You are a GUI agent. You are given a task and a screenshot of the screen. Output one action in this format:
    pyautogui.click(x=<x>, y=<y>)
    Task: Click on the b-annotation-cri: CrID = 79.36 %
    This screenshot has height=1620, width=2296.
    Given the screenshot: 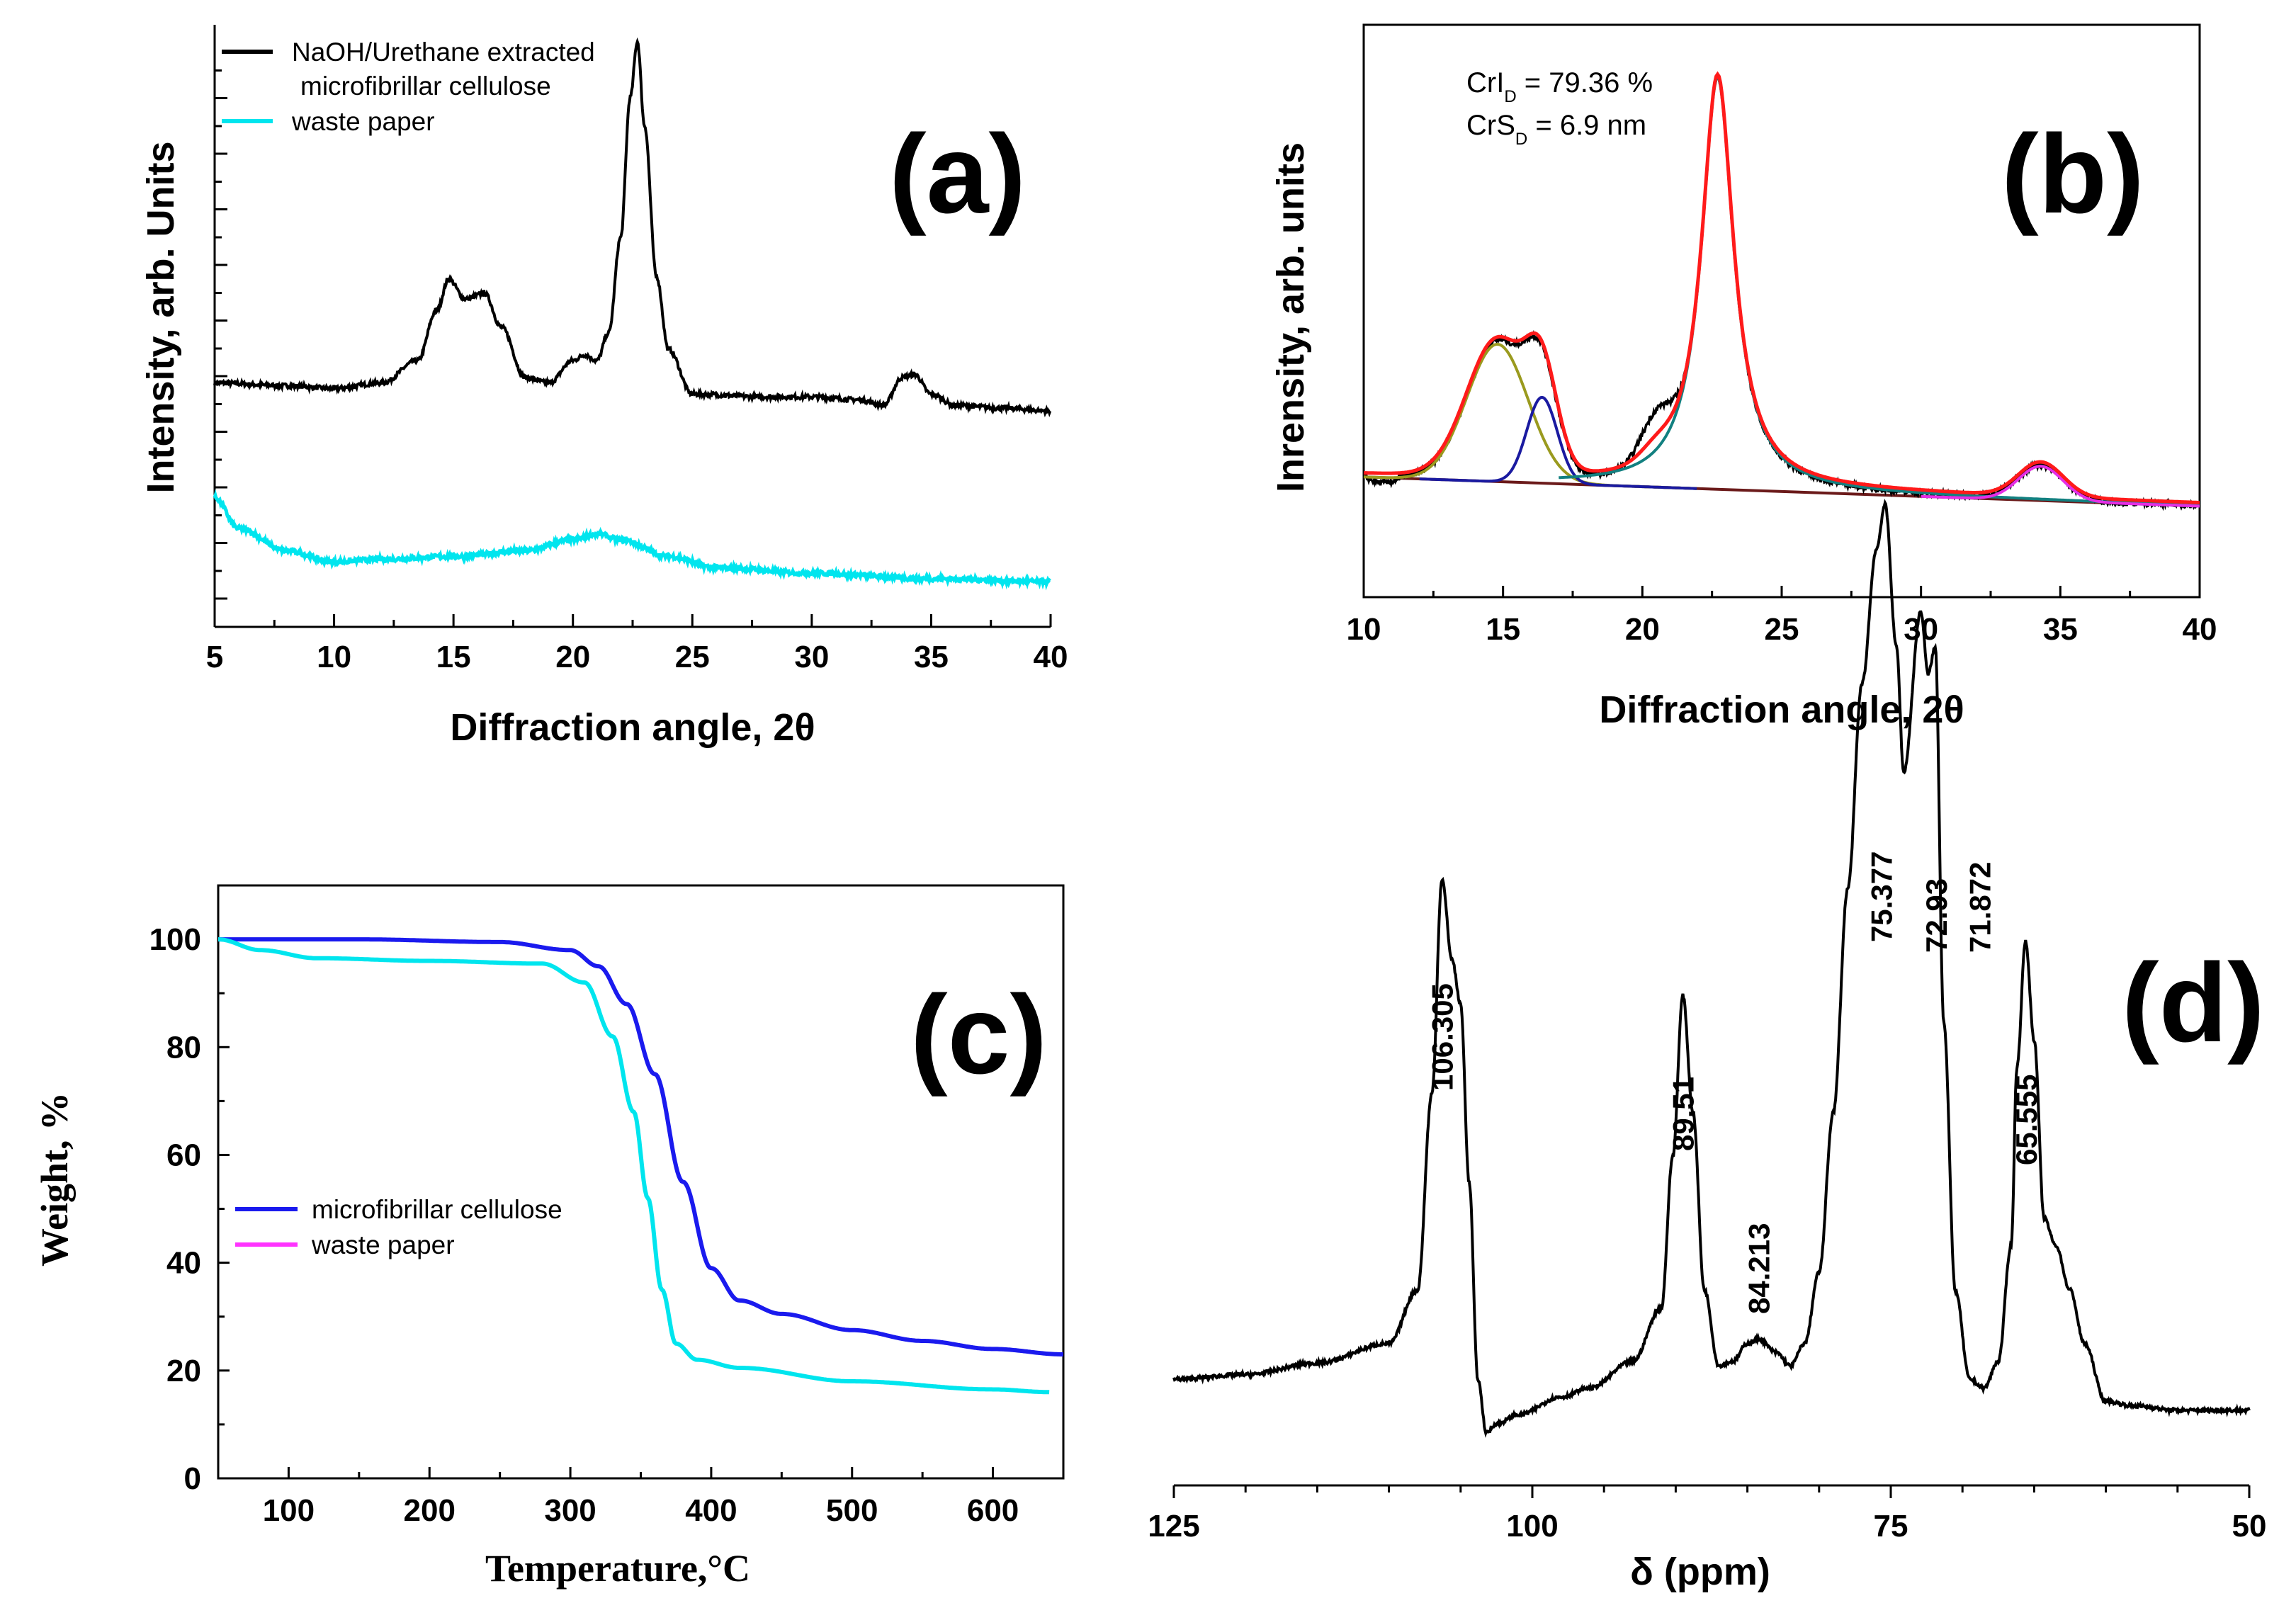 What is the action you would take?
    pyautogui.click(x=1559, y=86)
    